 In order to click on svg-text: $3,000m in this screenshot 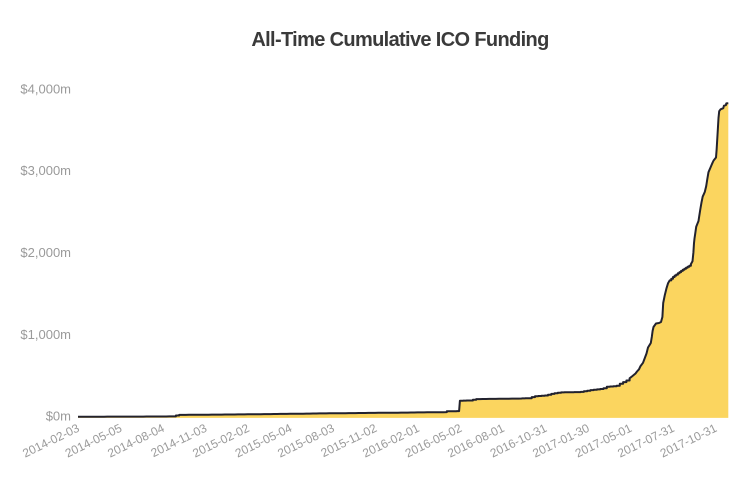, I will do `click(45, 170)`.